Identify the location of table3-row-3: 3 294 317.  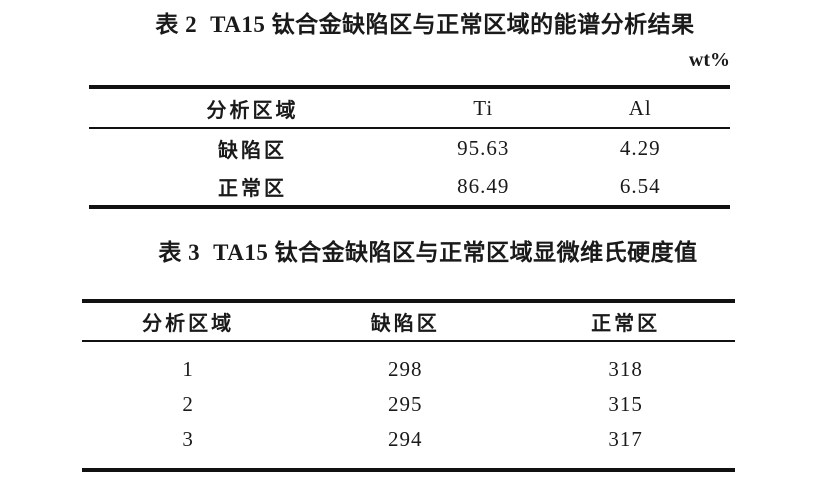
(408, 439).